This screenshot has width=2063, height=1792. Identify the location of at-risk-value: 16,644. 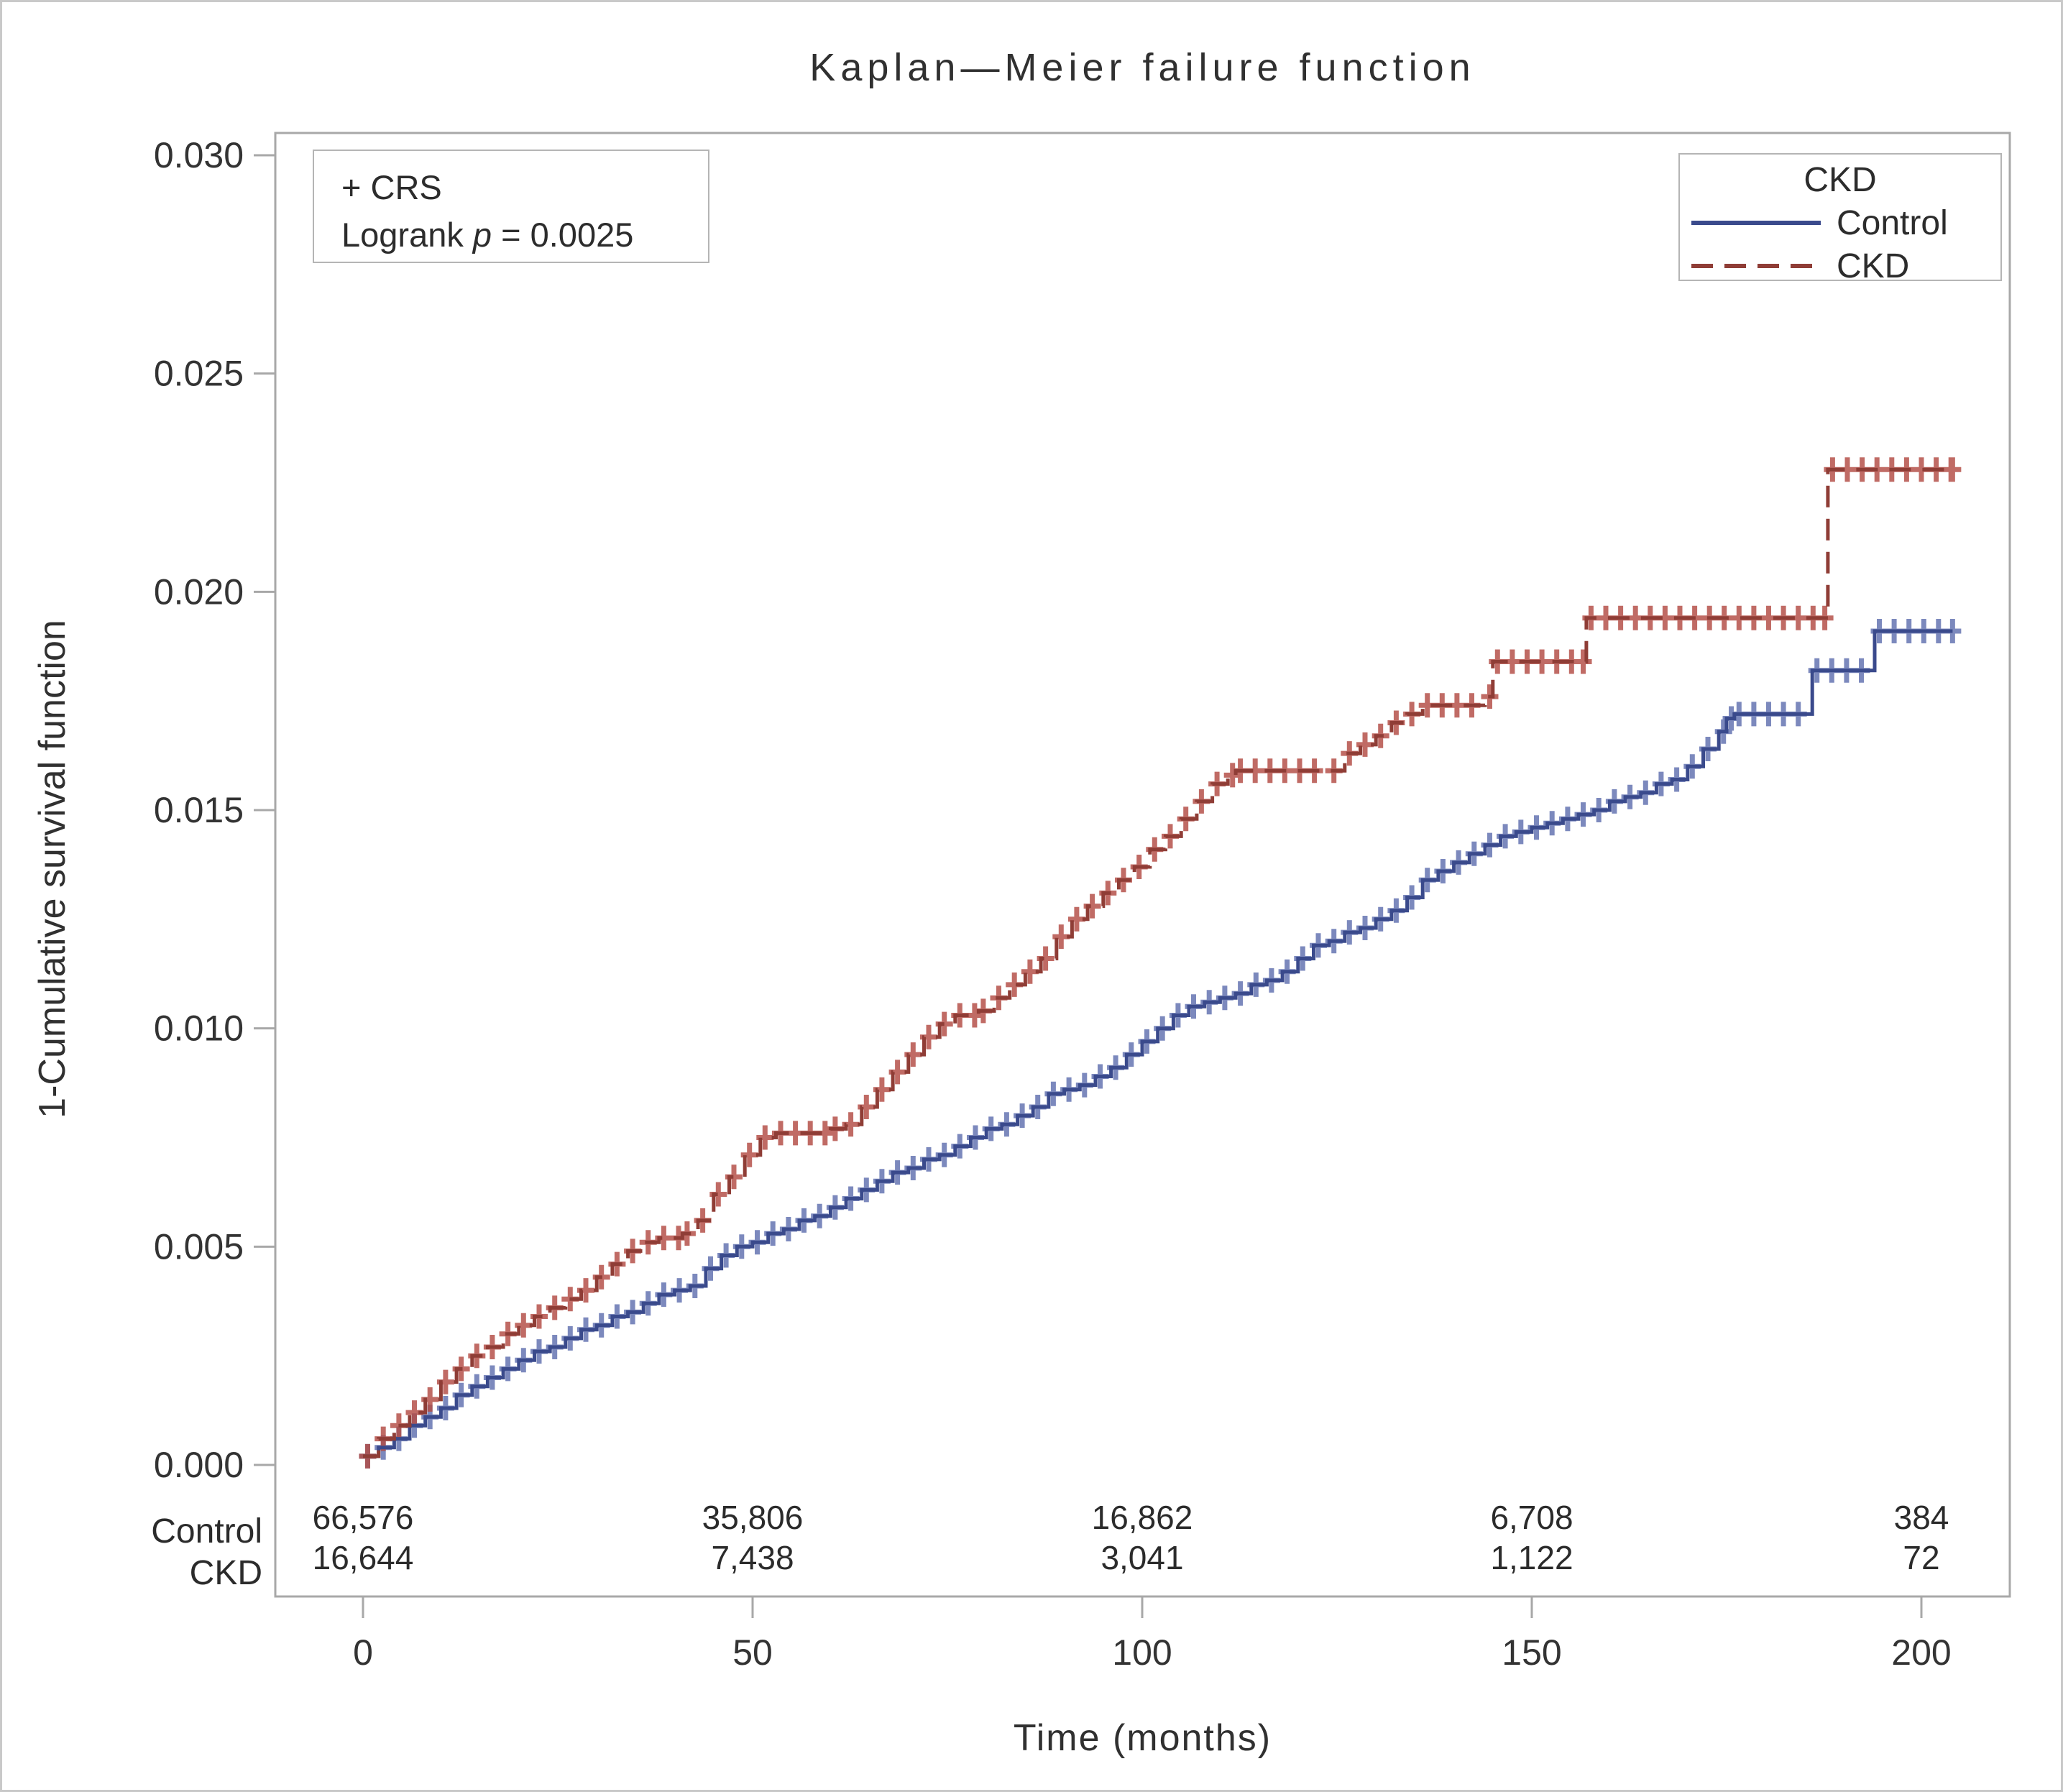
(363, 1557).